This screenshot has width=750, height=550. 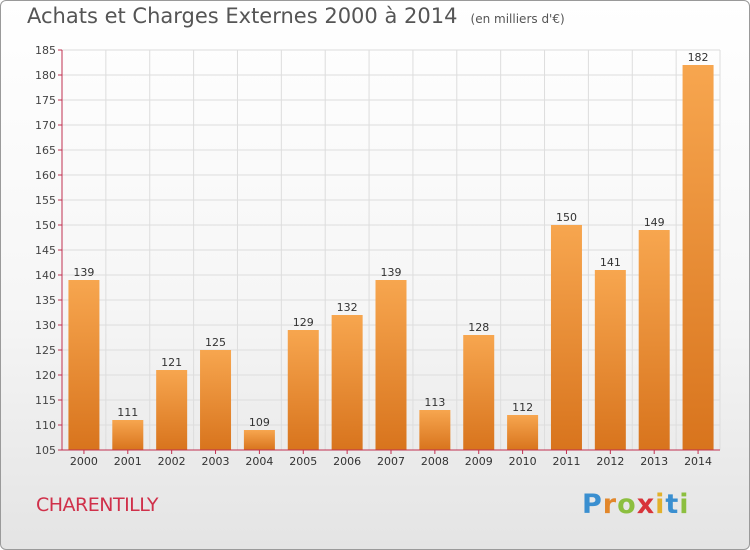 What do you see at coordinates (45, 150) in the screenshot?
I see `y-tick-label: 165` at bounding box center [45, 150].